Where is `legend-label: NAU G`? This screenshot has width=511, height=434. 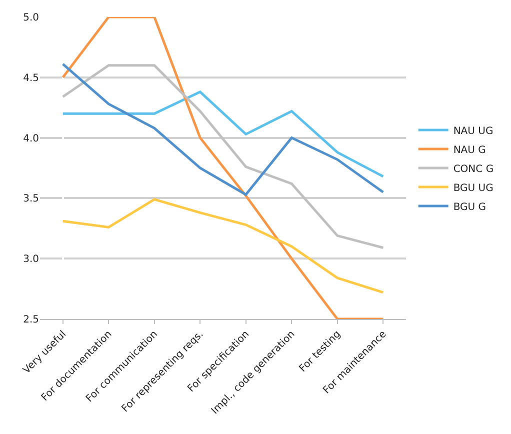 legend-label: NAU G is located at coordinates (469, 150).